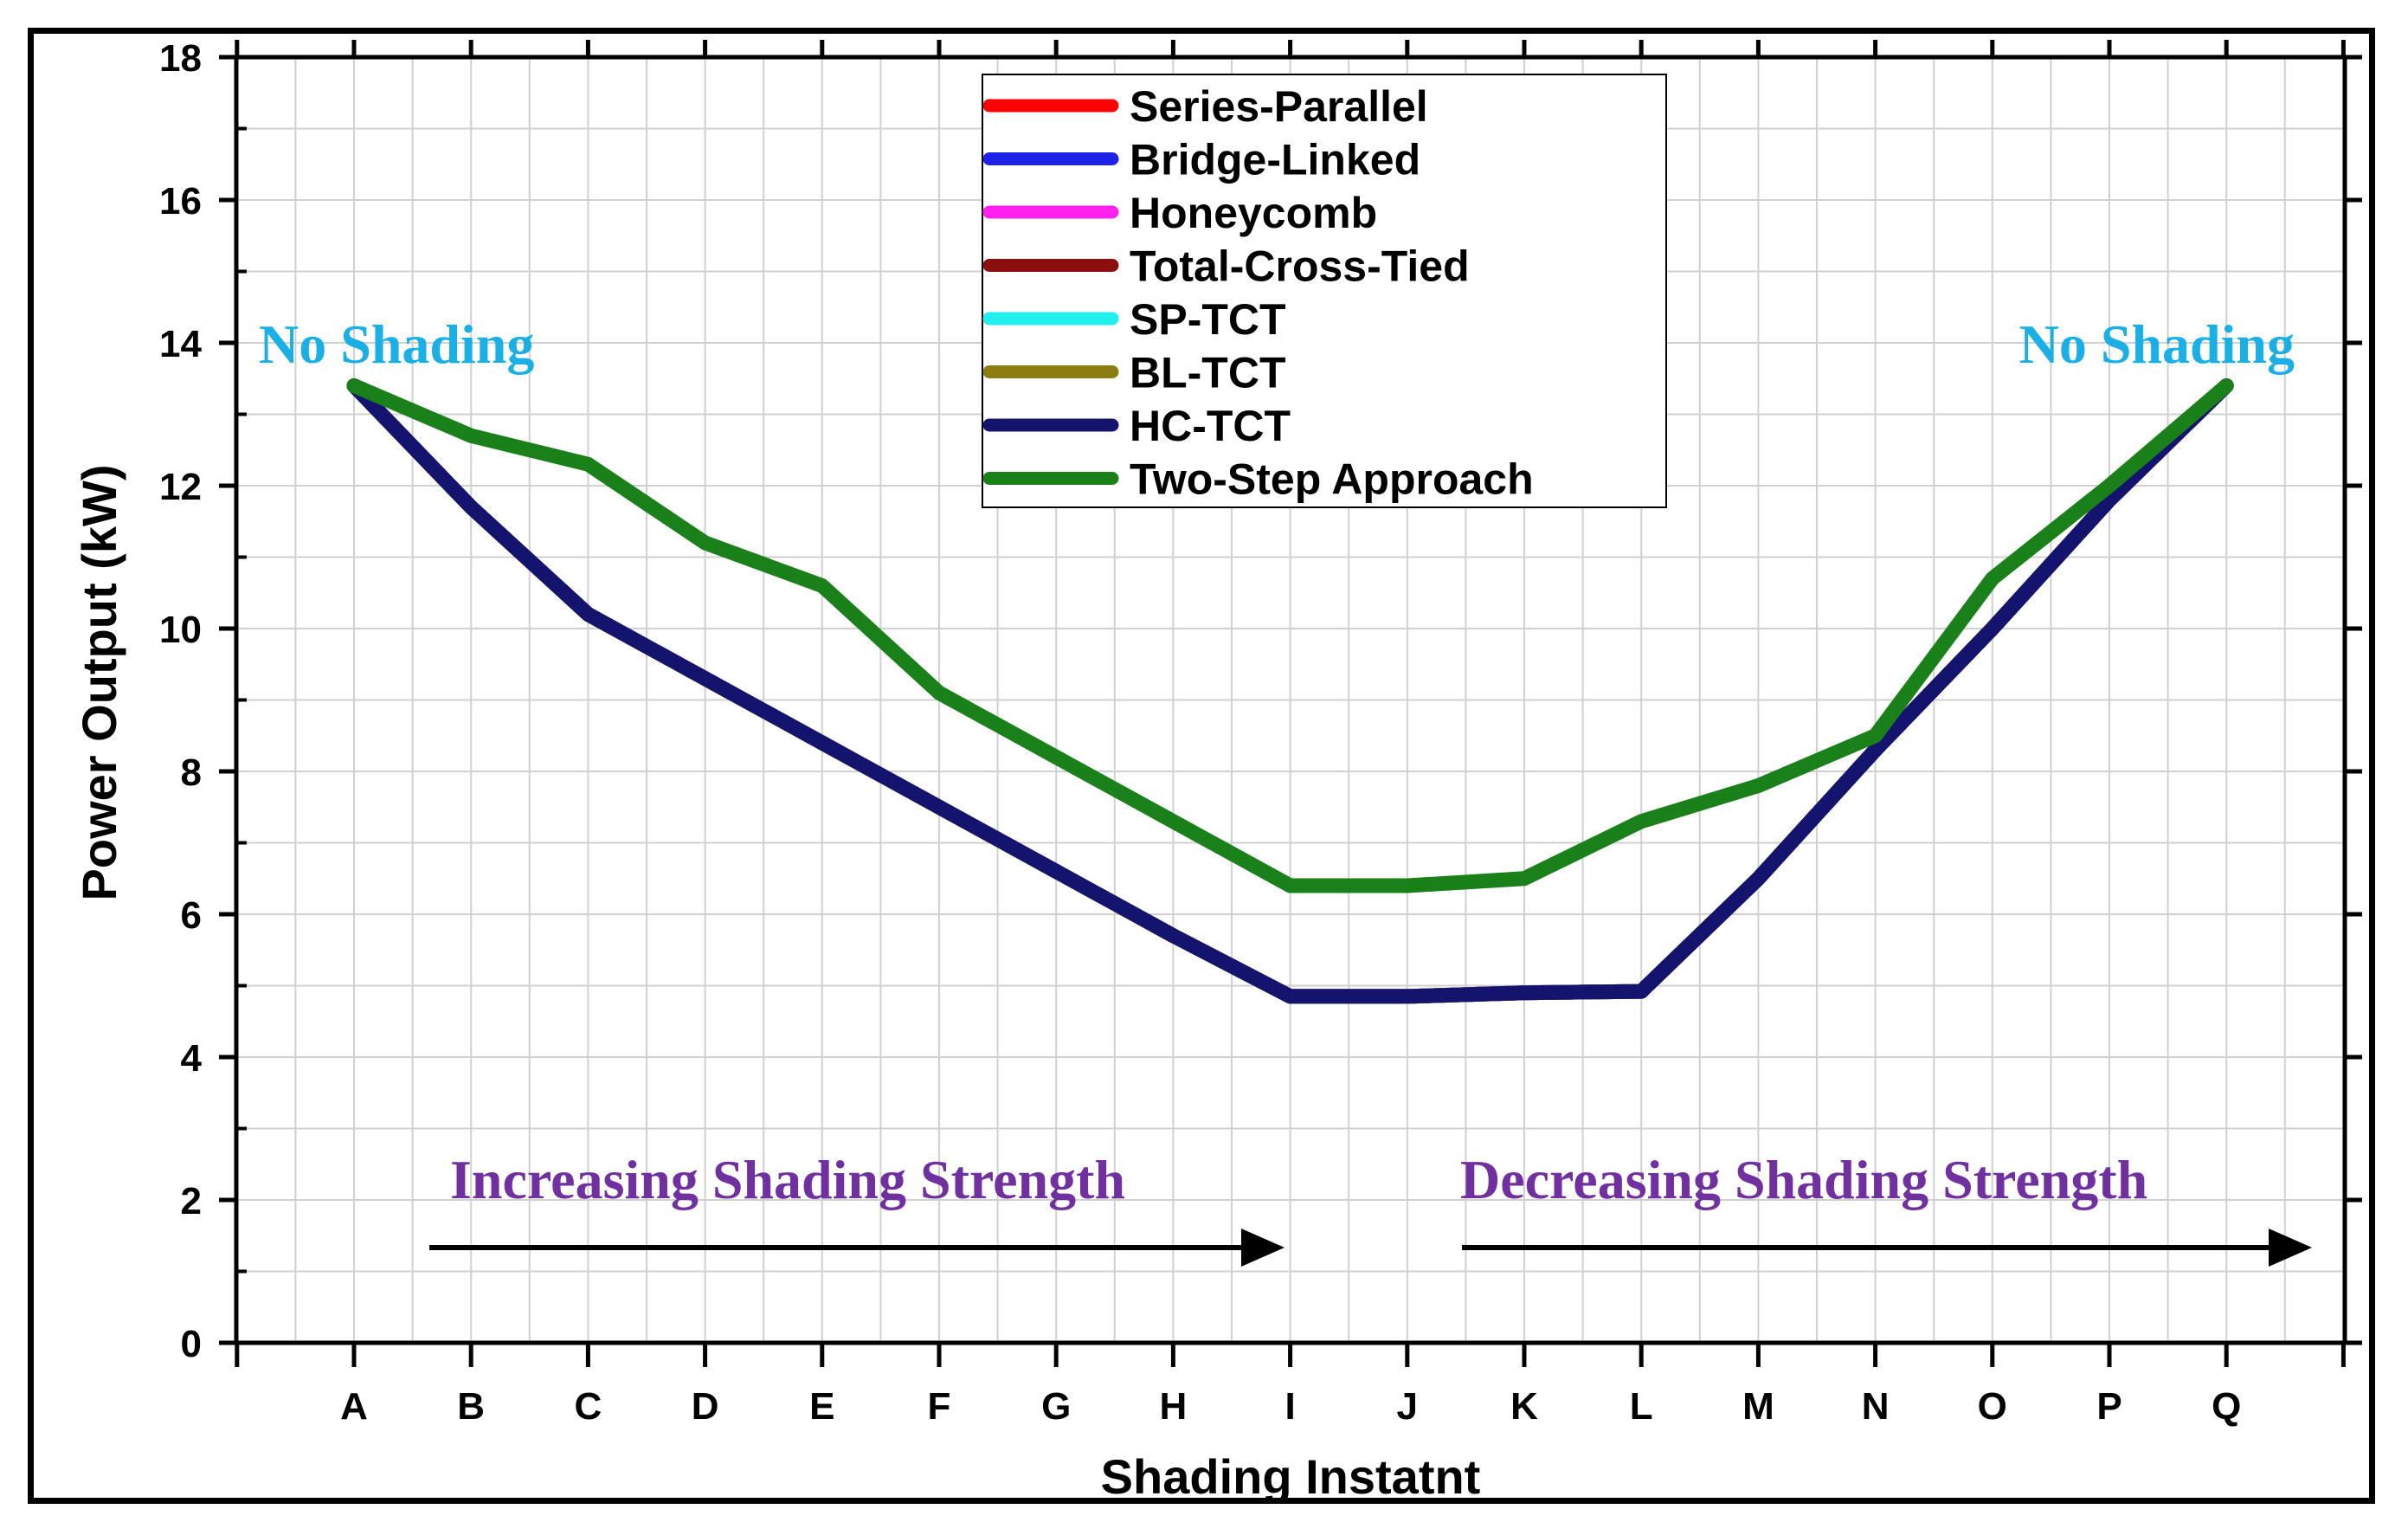  I want to click on y-tick-label: 18, so click(180, 58).